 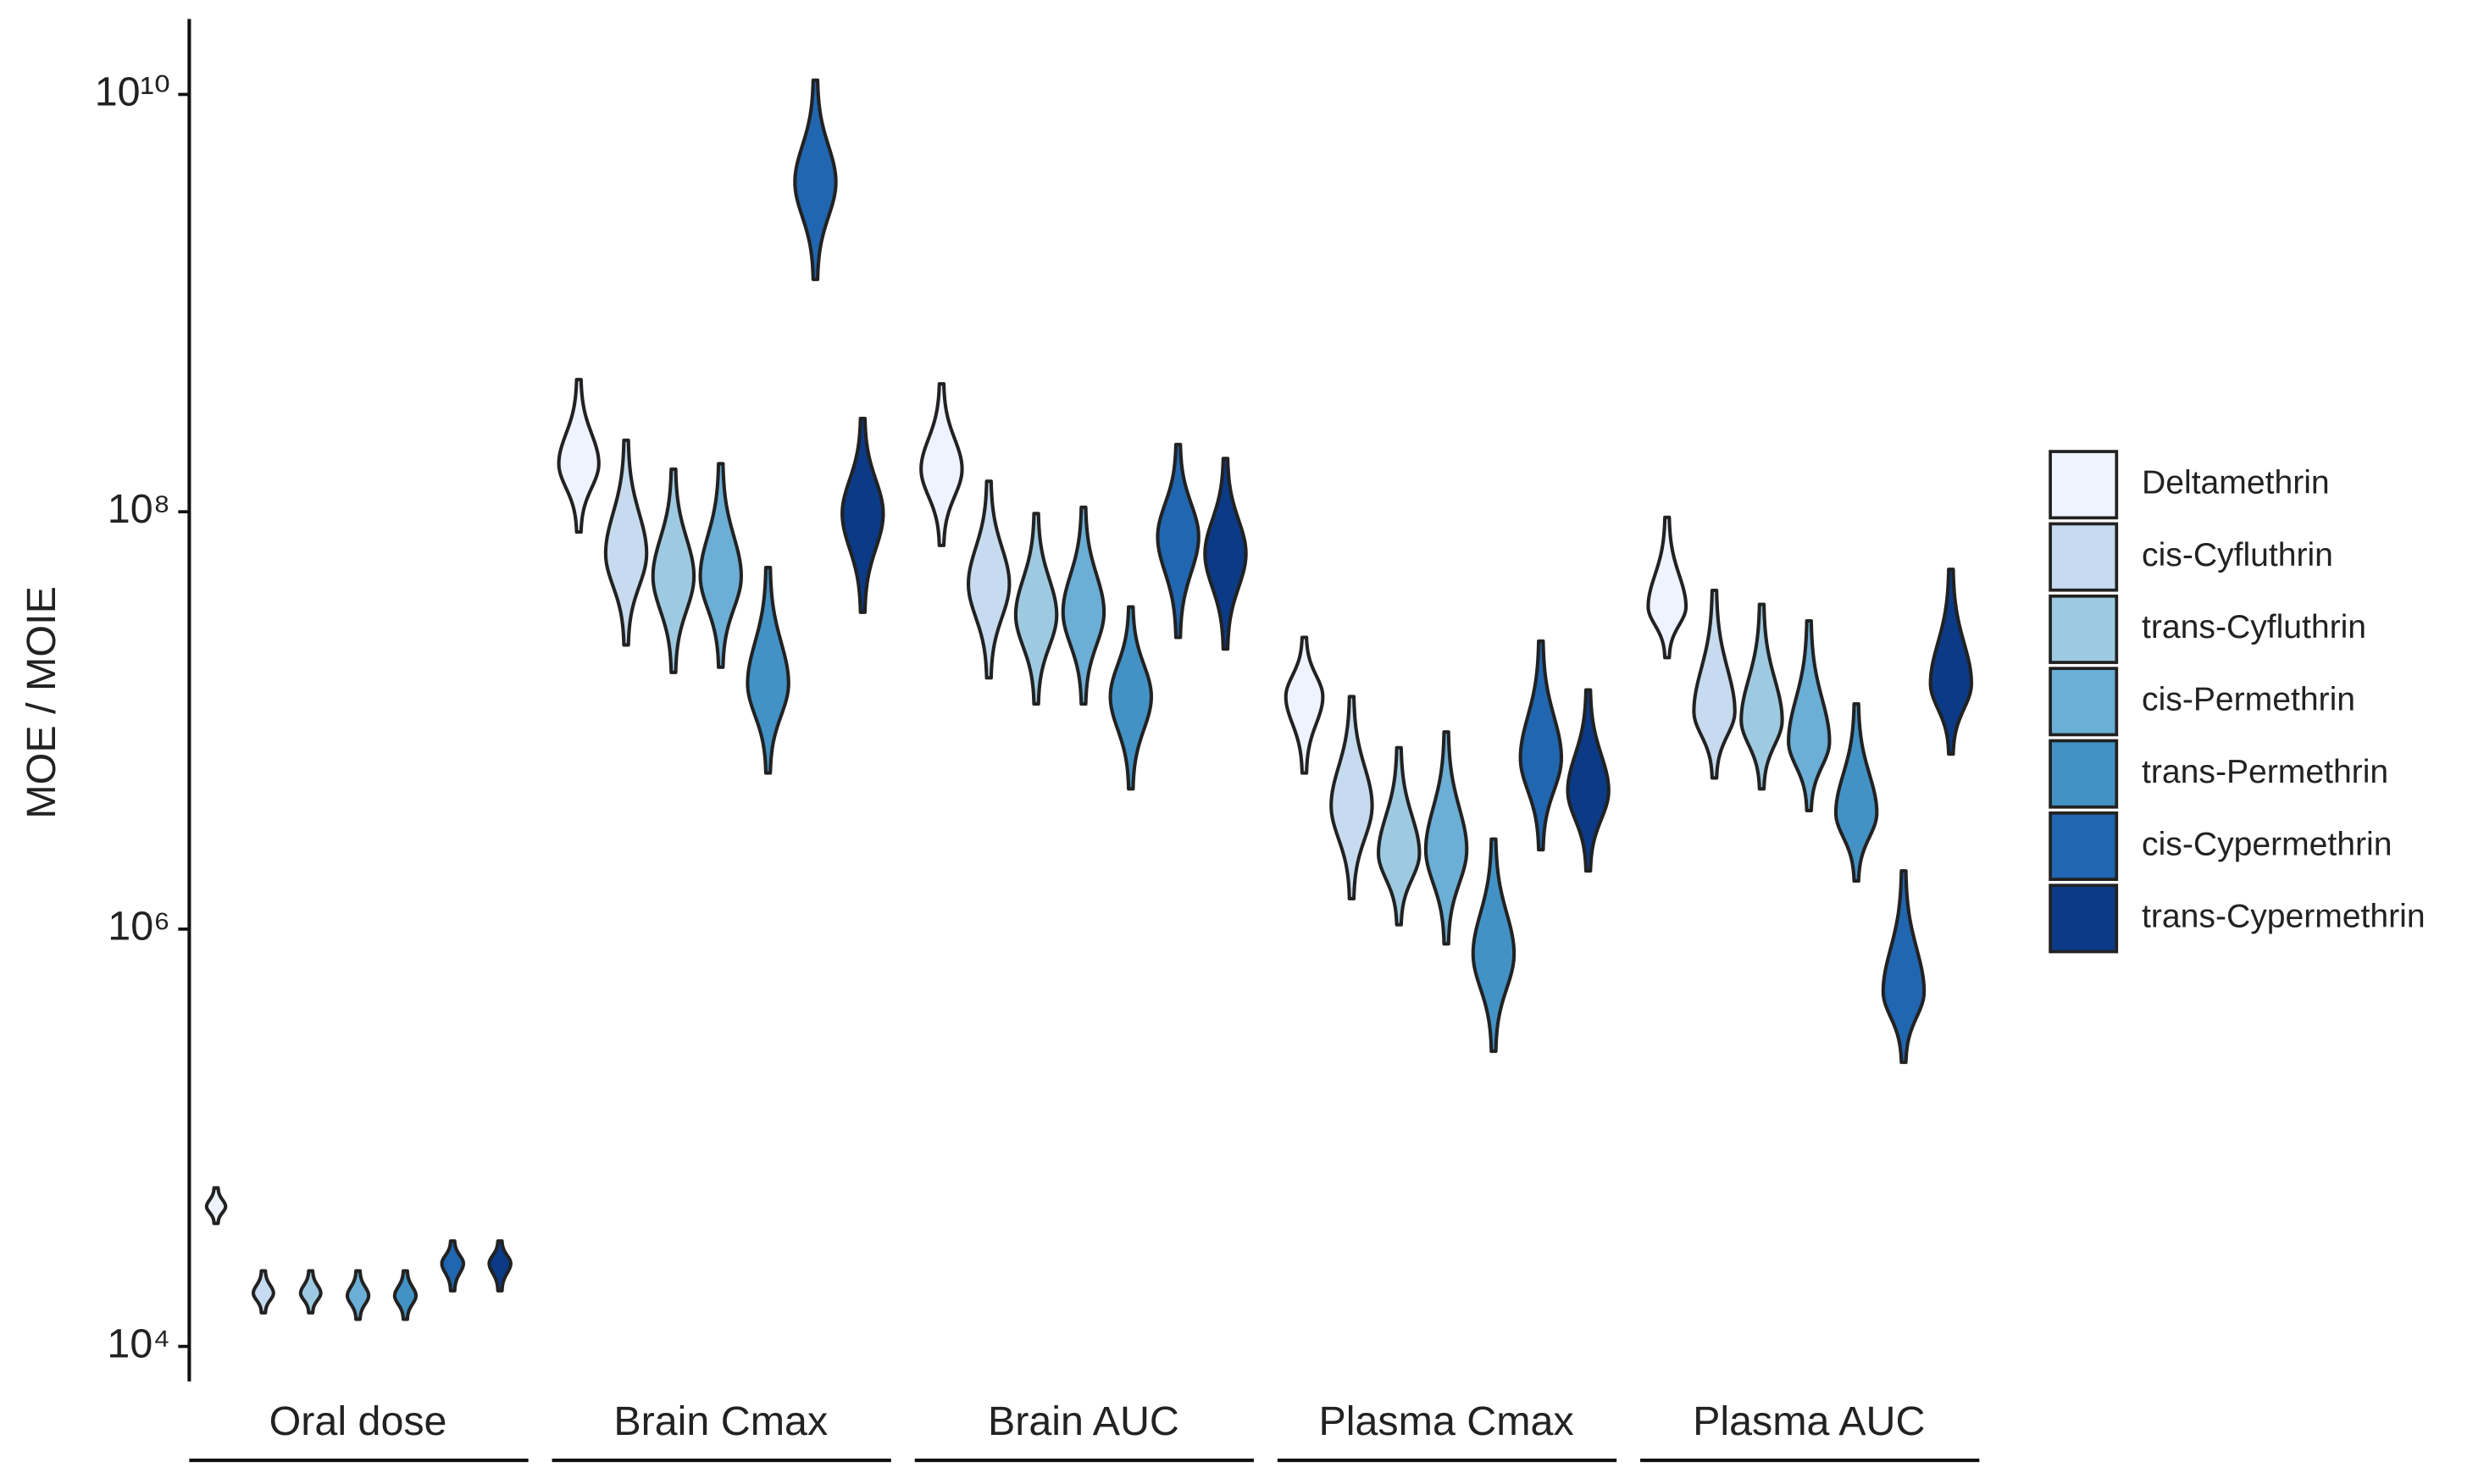 What do you see at coordinates (2236, 483) in the screenshot?
I see `legend-label: Deltamethrin` at bounding box center [2236, 483].